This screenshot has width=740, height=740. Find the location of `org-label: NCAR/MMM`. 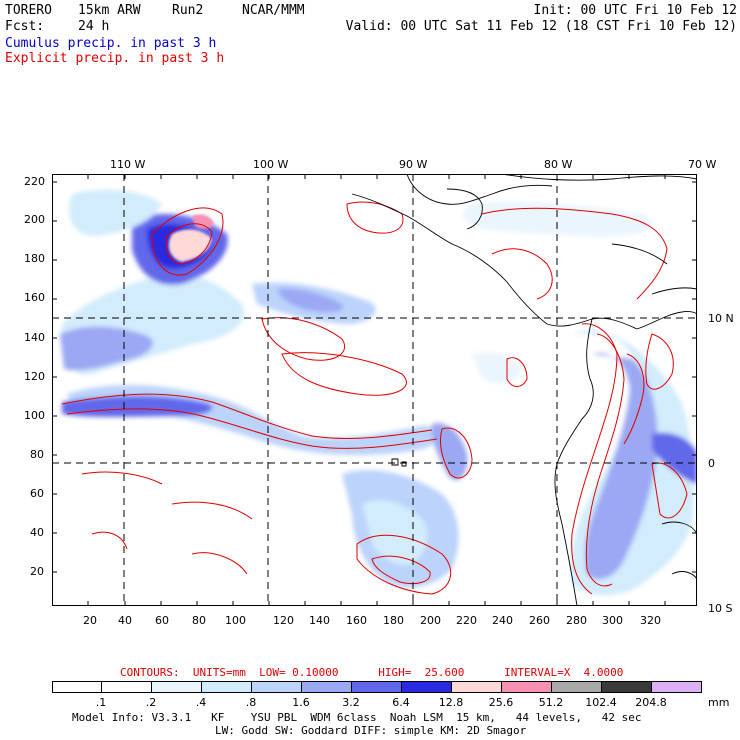

org-label: NCAR/MMM is located at coordinates (273, 10).